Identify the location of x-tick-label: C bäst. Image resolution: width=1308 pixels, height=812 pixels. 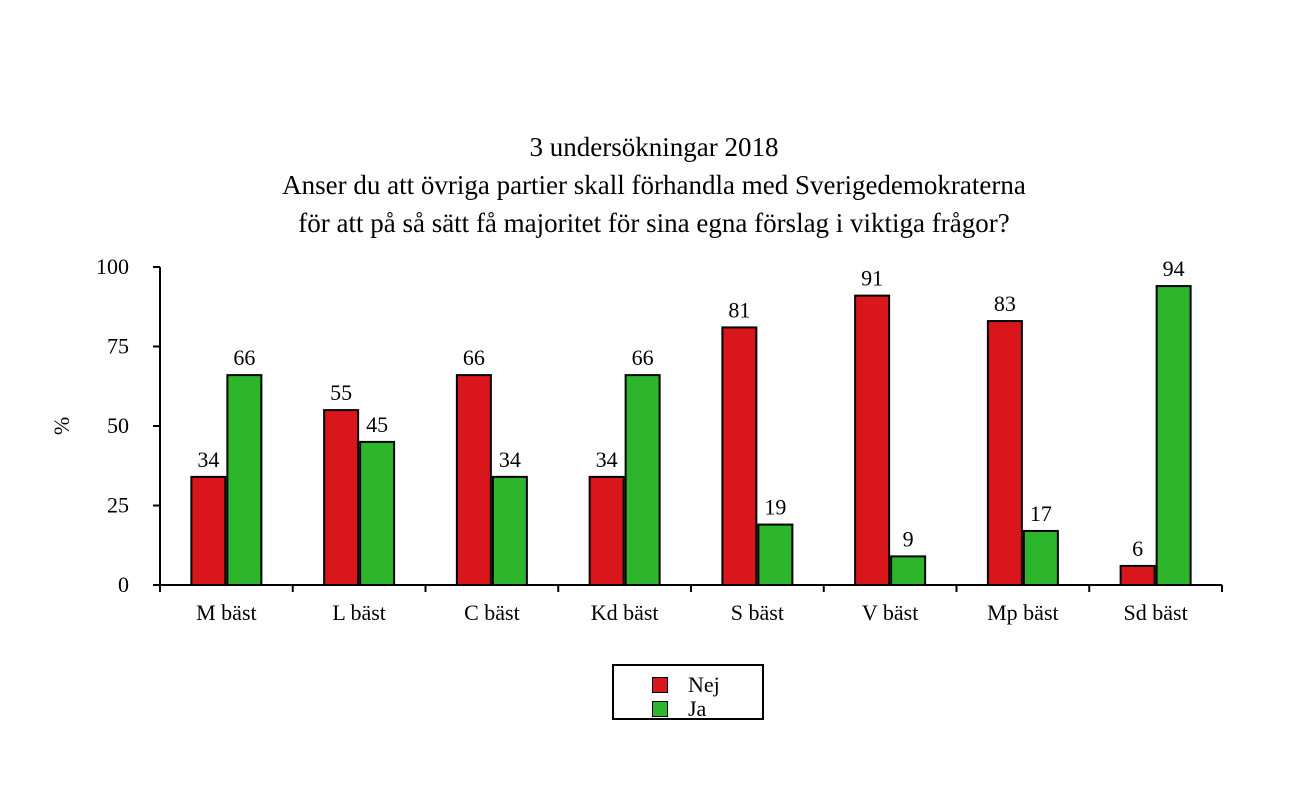
(492, 612).